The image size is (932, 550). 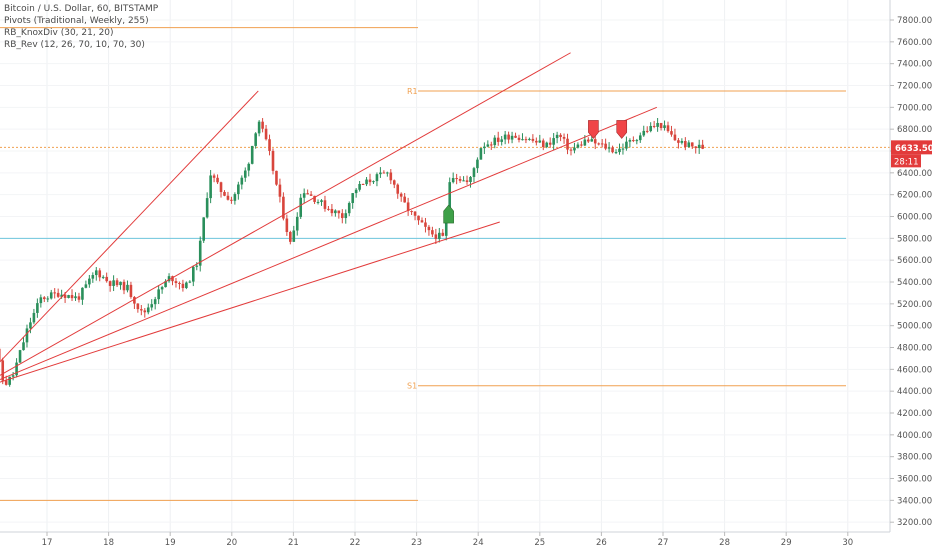 What do you see at coordinates (914, 65) in the screenshot?
I see `price-tick-label: 7400.00` at bounding box center [914, 65].